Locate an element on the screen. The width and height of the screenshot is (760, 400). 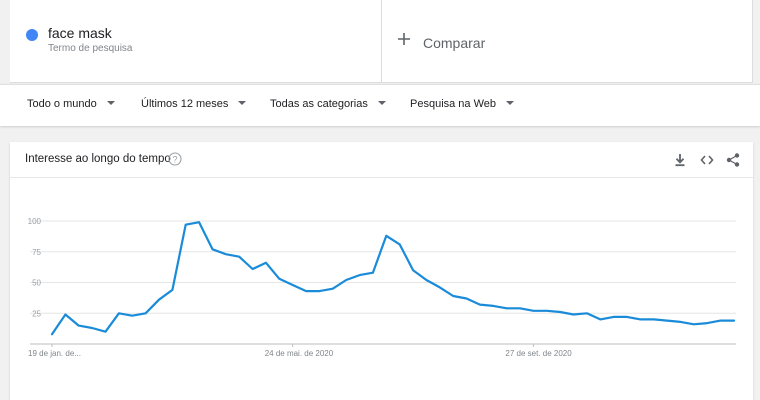
y-tick-label: 100 is located at coordinates (35, 221).